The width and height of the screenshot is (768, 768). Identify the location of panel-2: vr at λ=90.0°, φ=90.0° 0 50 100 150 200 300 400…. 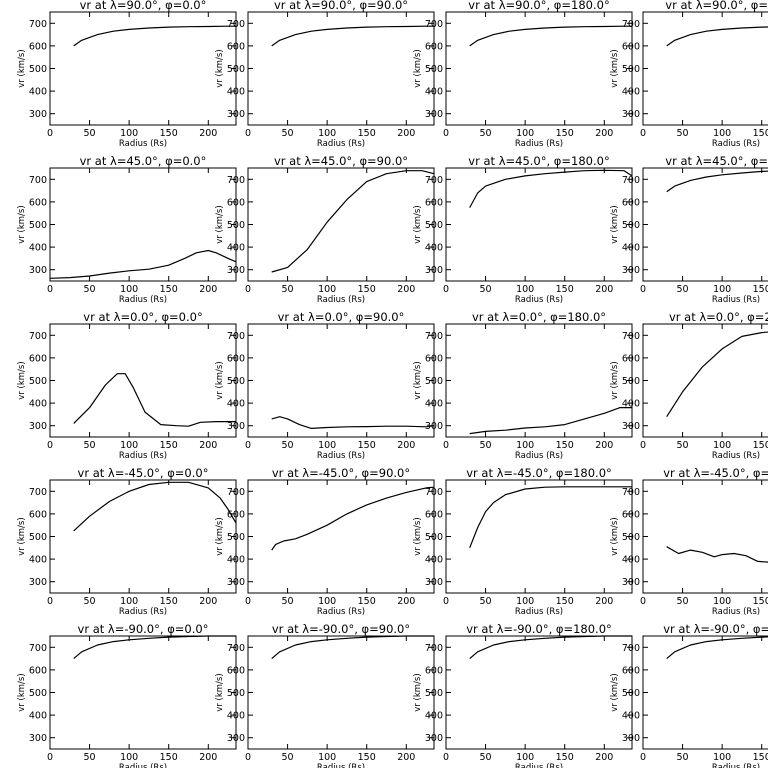
(325, 74).